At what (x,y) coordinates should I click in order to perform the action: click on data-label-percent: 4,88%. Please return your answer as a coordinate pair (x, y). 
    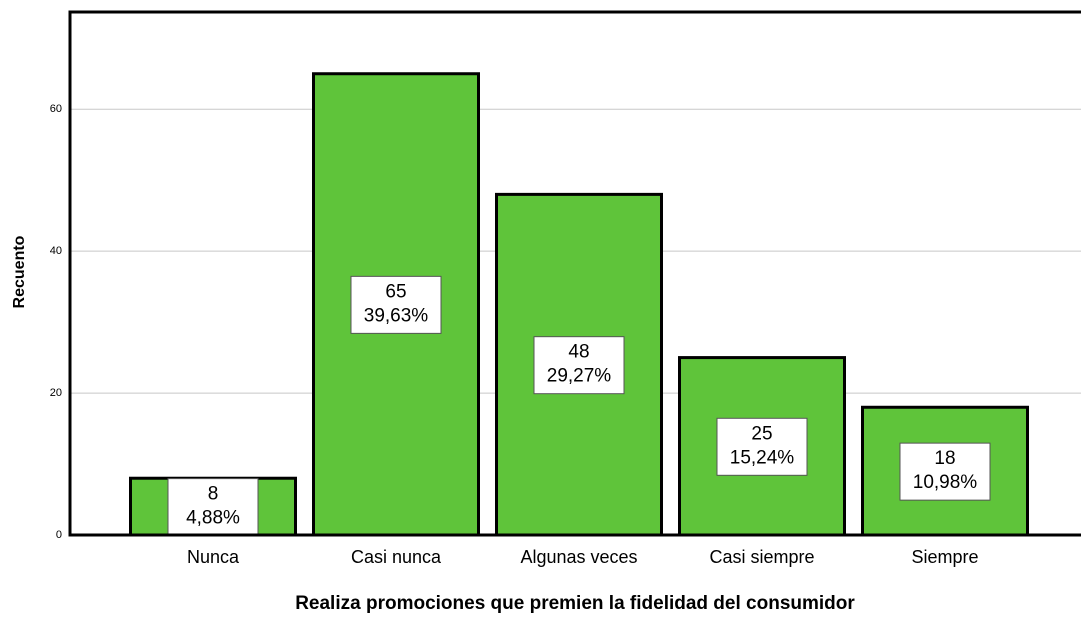
    Looking at the image, I should click on (213, 518).